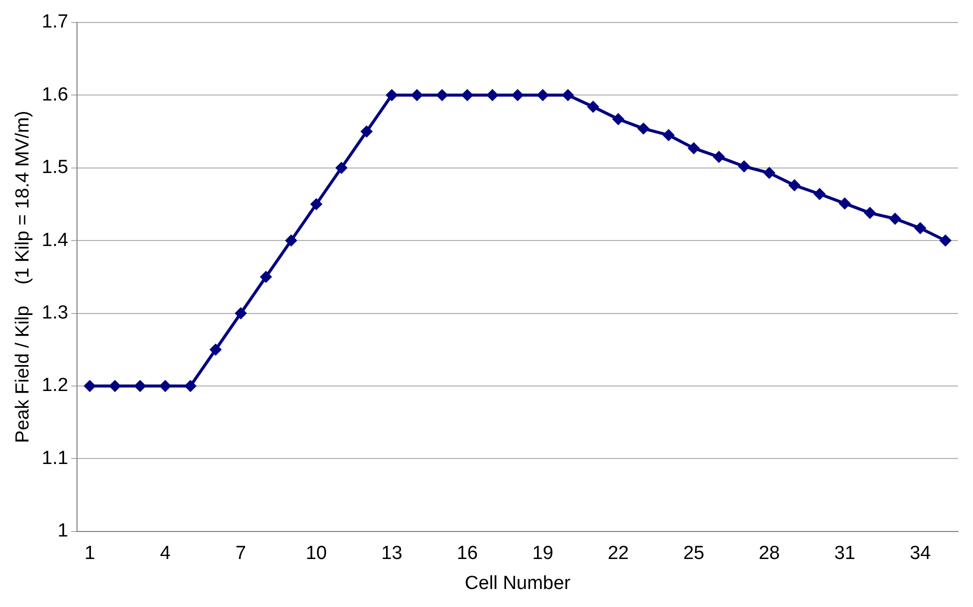  I want to click on x-tick-label: 7, so click(241, 553).